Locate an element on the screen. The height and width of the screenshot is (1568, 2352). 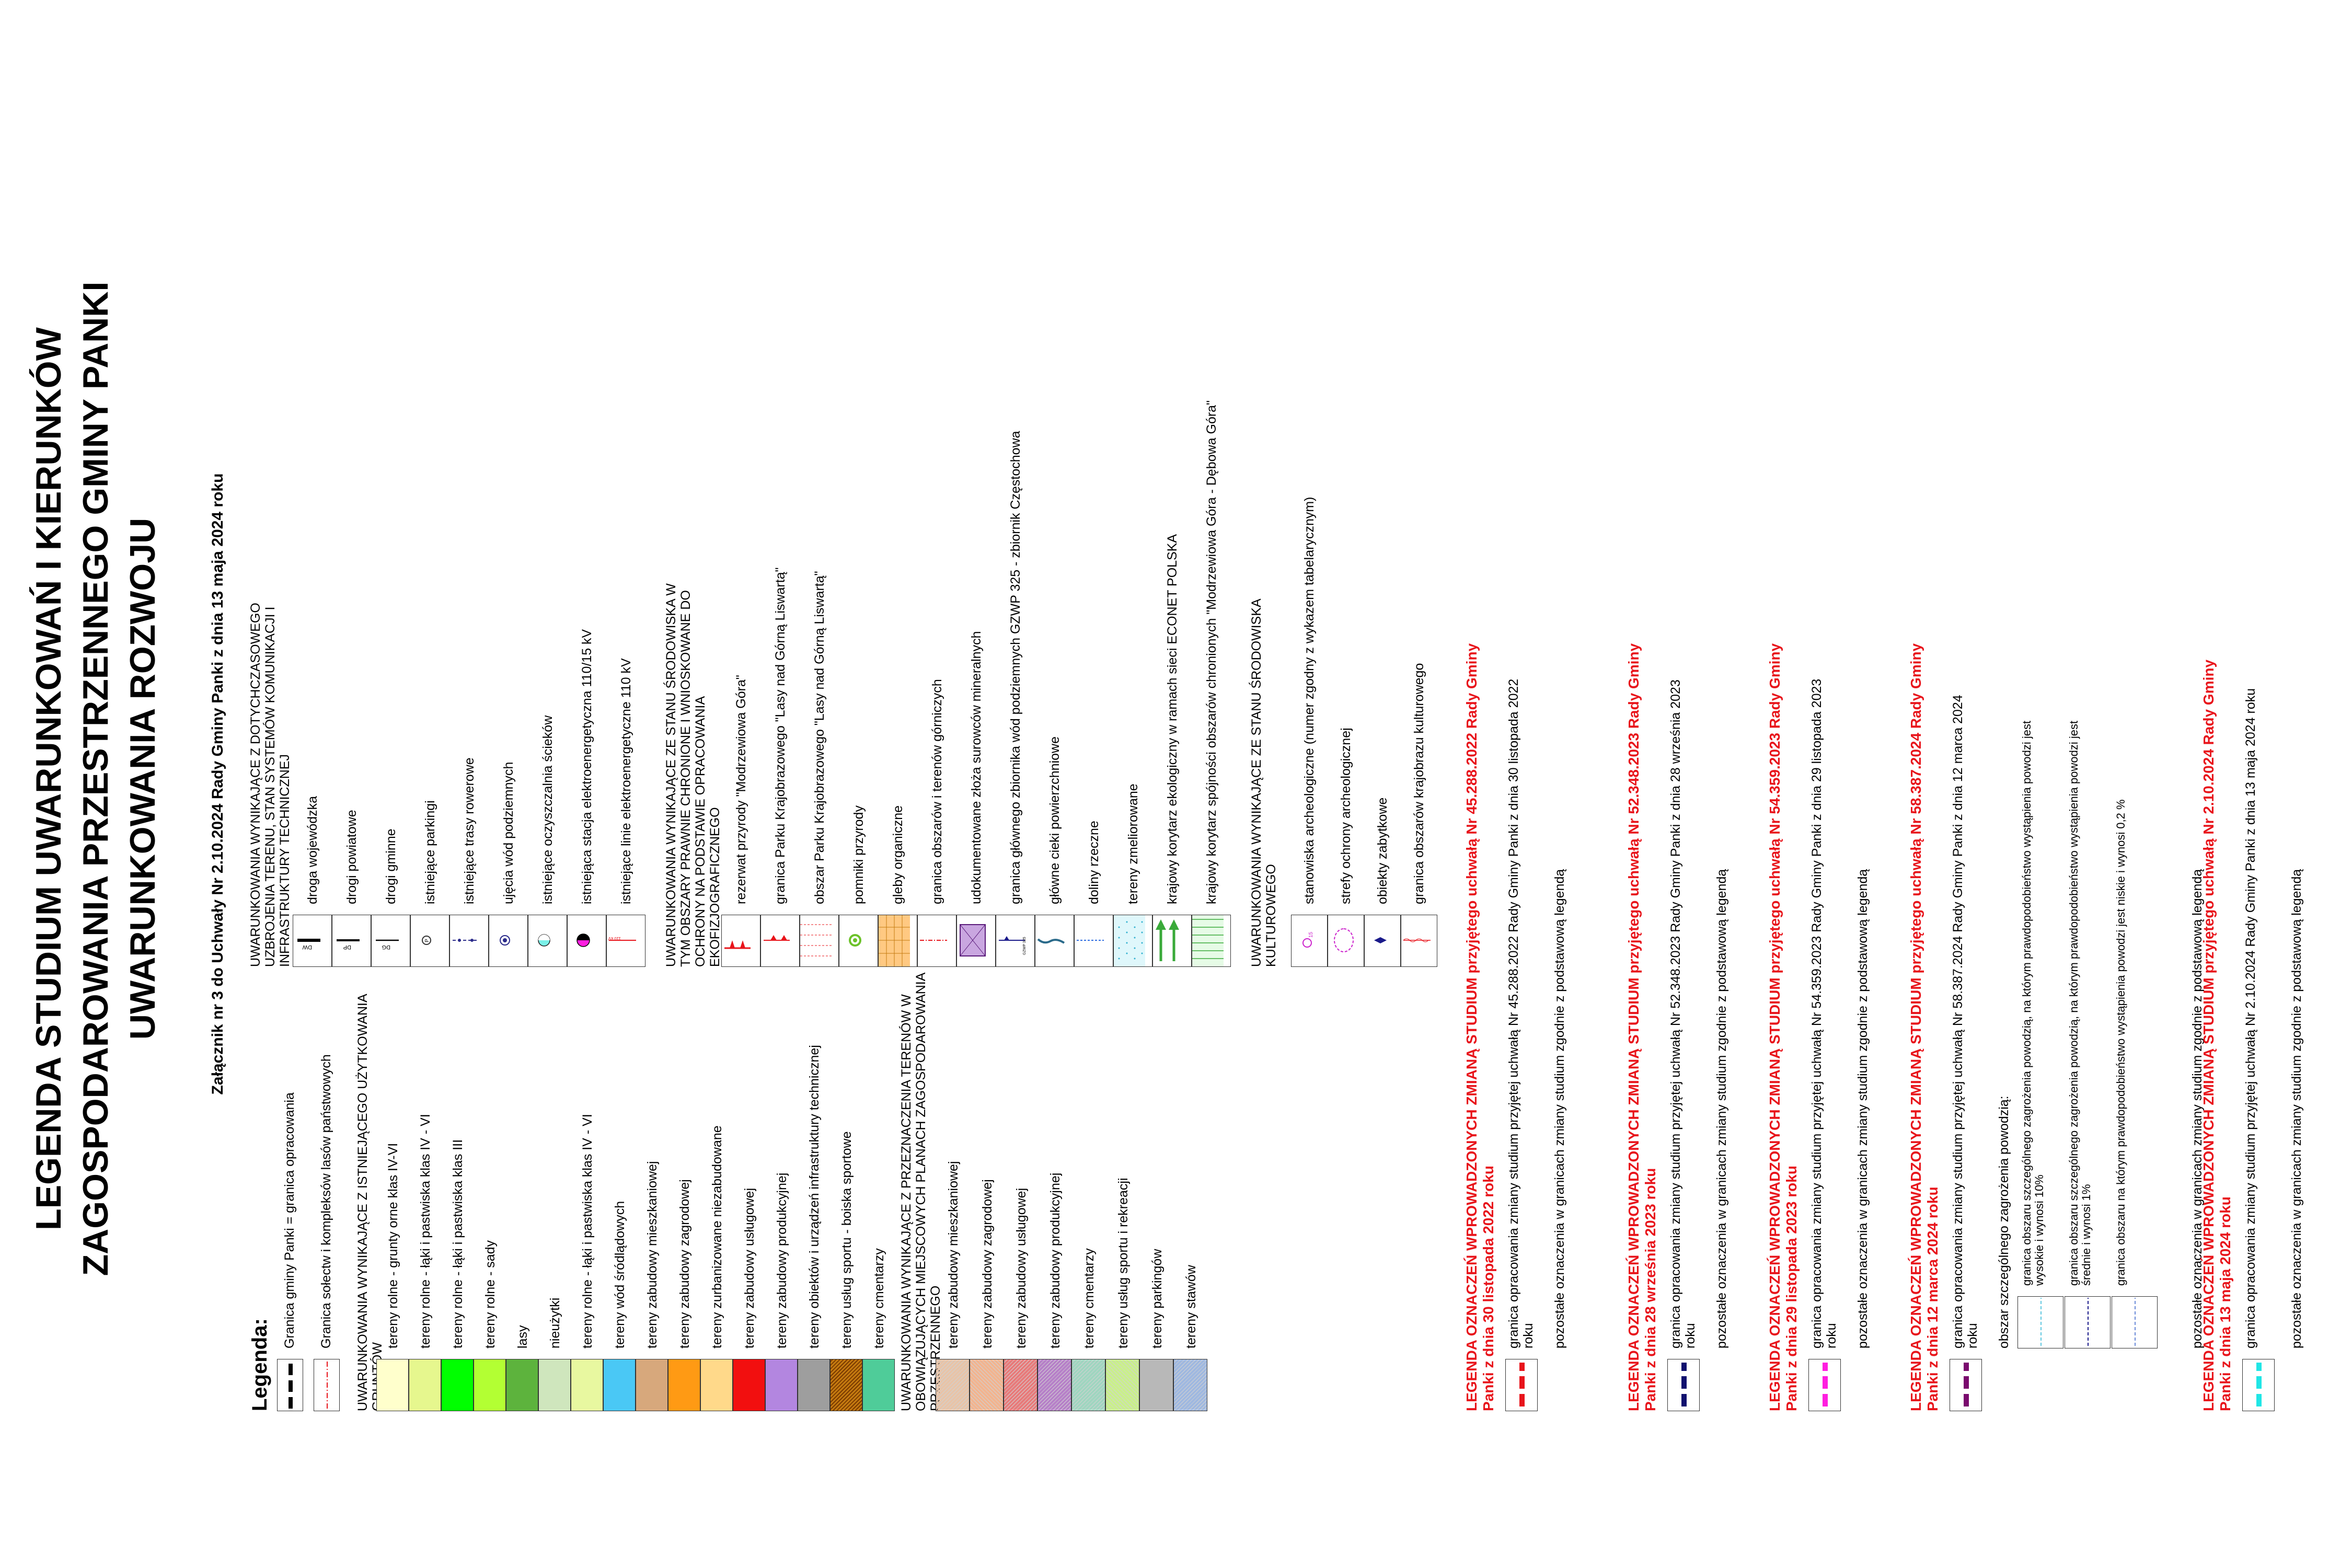
solectwa-boundary-swatch is located at coordinates (327, 1385).